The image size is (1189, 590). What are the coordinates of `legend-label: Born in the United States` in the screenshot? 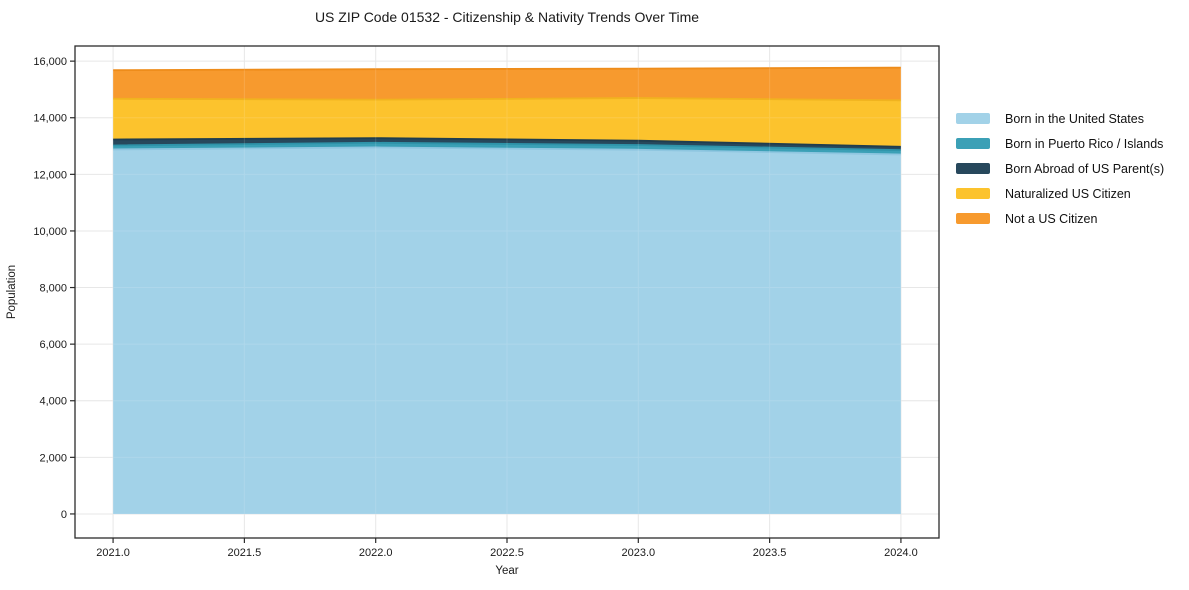 It's located at (1074, 118).